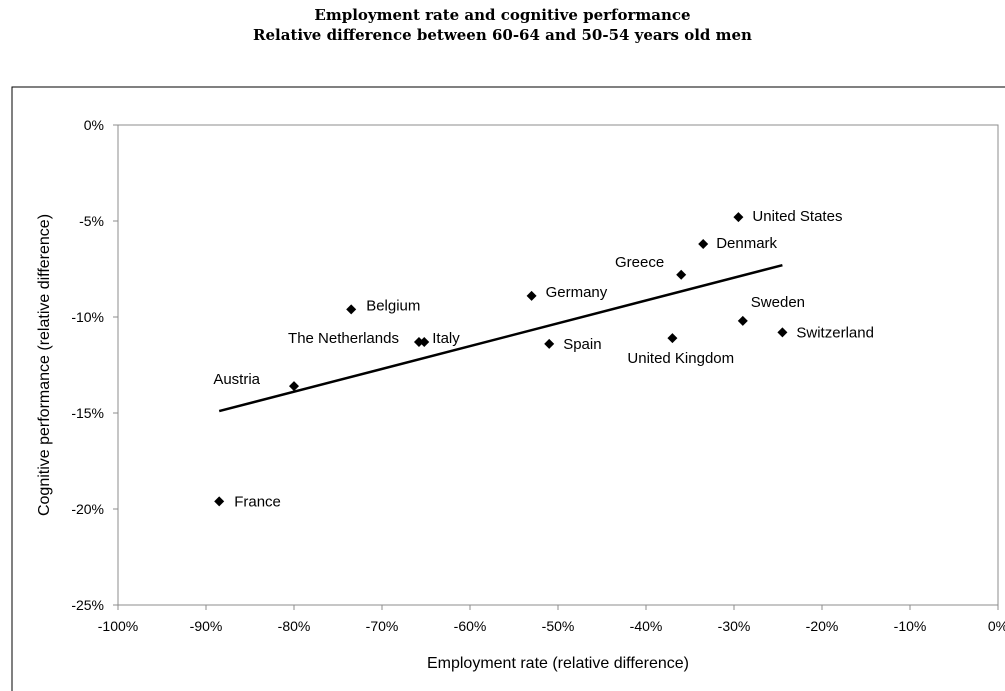 The image size is (1005, 691). Describe the element at coordinates (734, 626) in the screenshot. I see `x-tick-label: -30%` at that location.